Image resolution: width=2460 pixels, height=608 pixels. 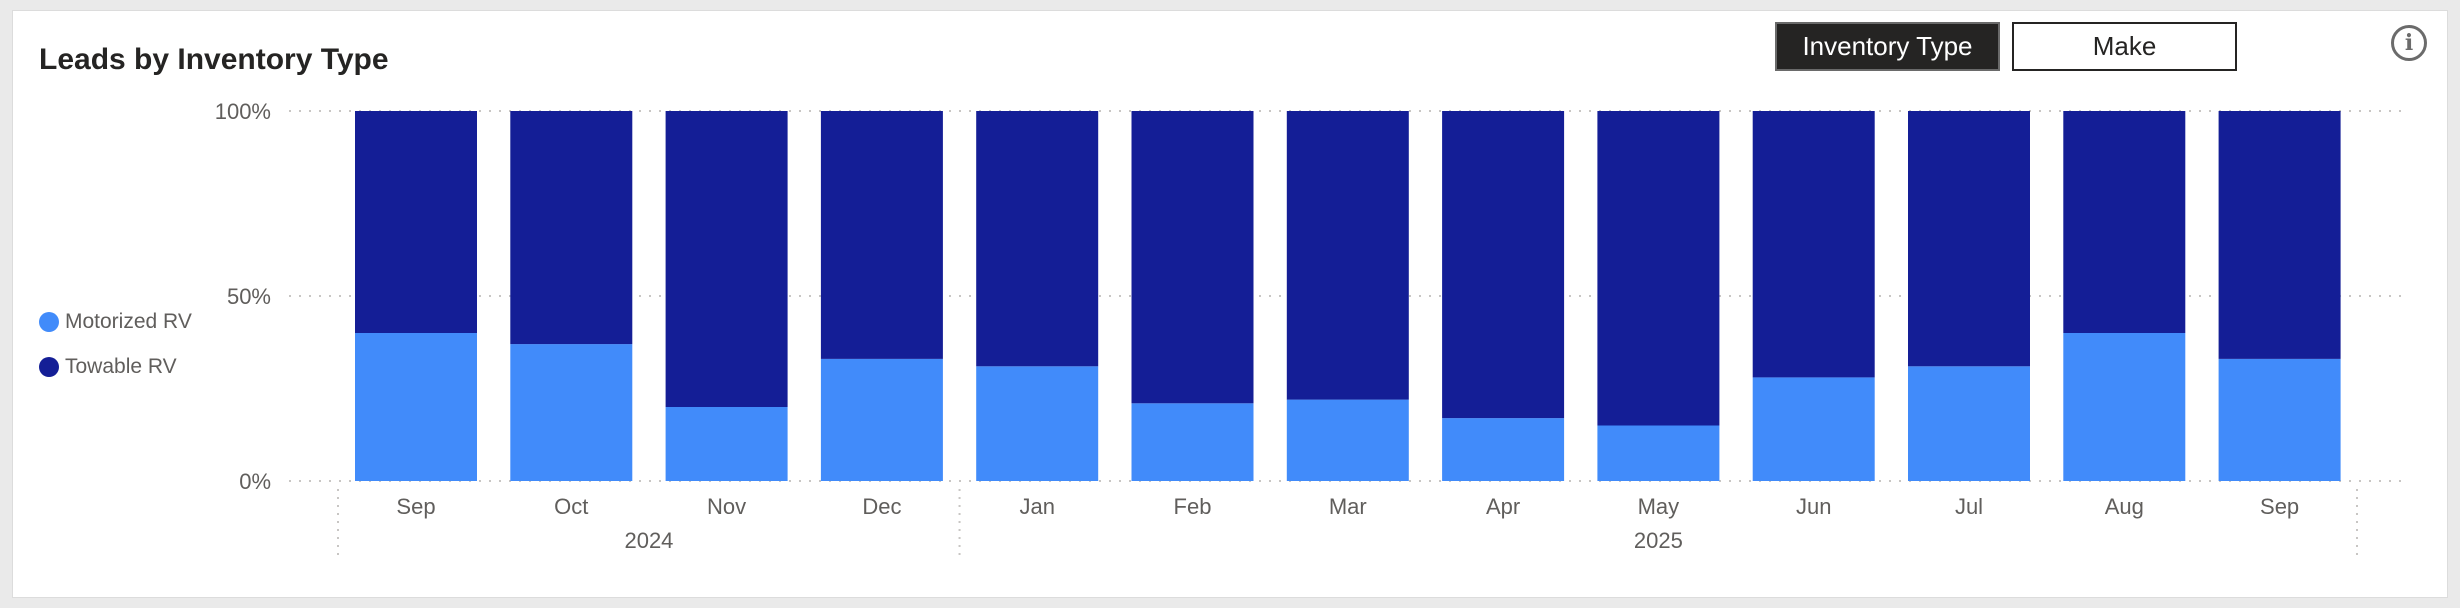 I want to click on x-tick-label: Nov, so click(x=726, y=506).